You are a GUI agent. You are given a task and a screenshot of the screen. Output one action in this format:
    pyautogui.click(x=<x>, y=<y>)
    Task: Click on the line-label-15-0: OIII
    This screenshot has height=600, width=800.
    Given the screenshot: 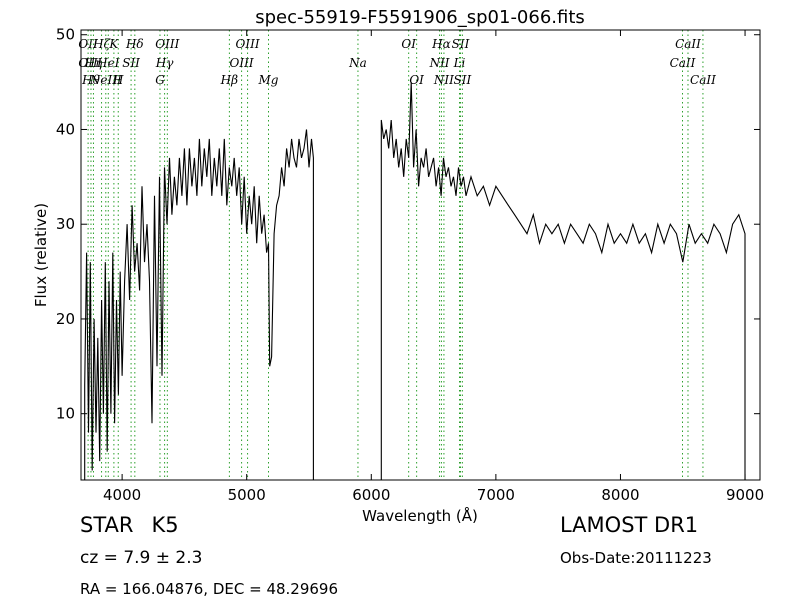 What is the action you would take?
    pyautogui.click(x=248, y=44)
    